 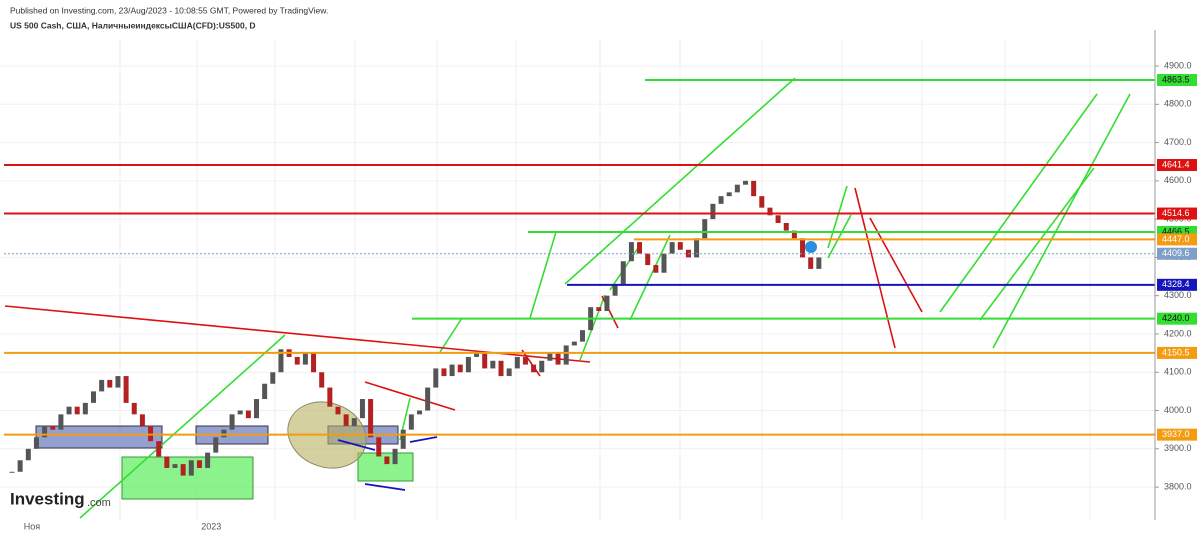 What do you see at coordinates (1178, 104) in the screenshot?
I see `y-tick-label: 4800.0` at bounding box center [1178, 104].